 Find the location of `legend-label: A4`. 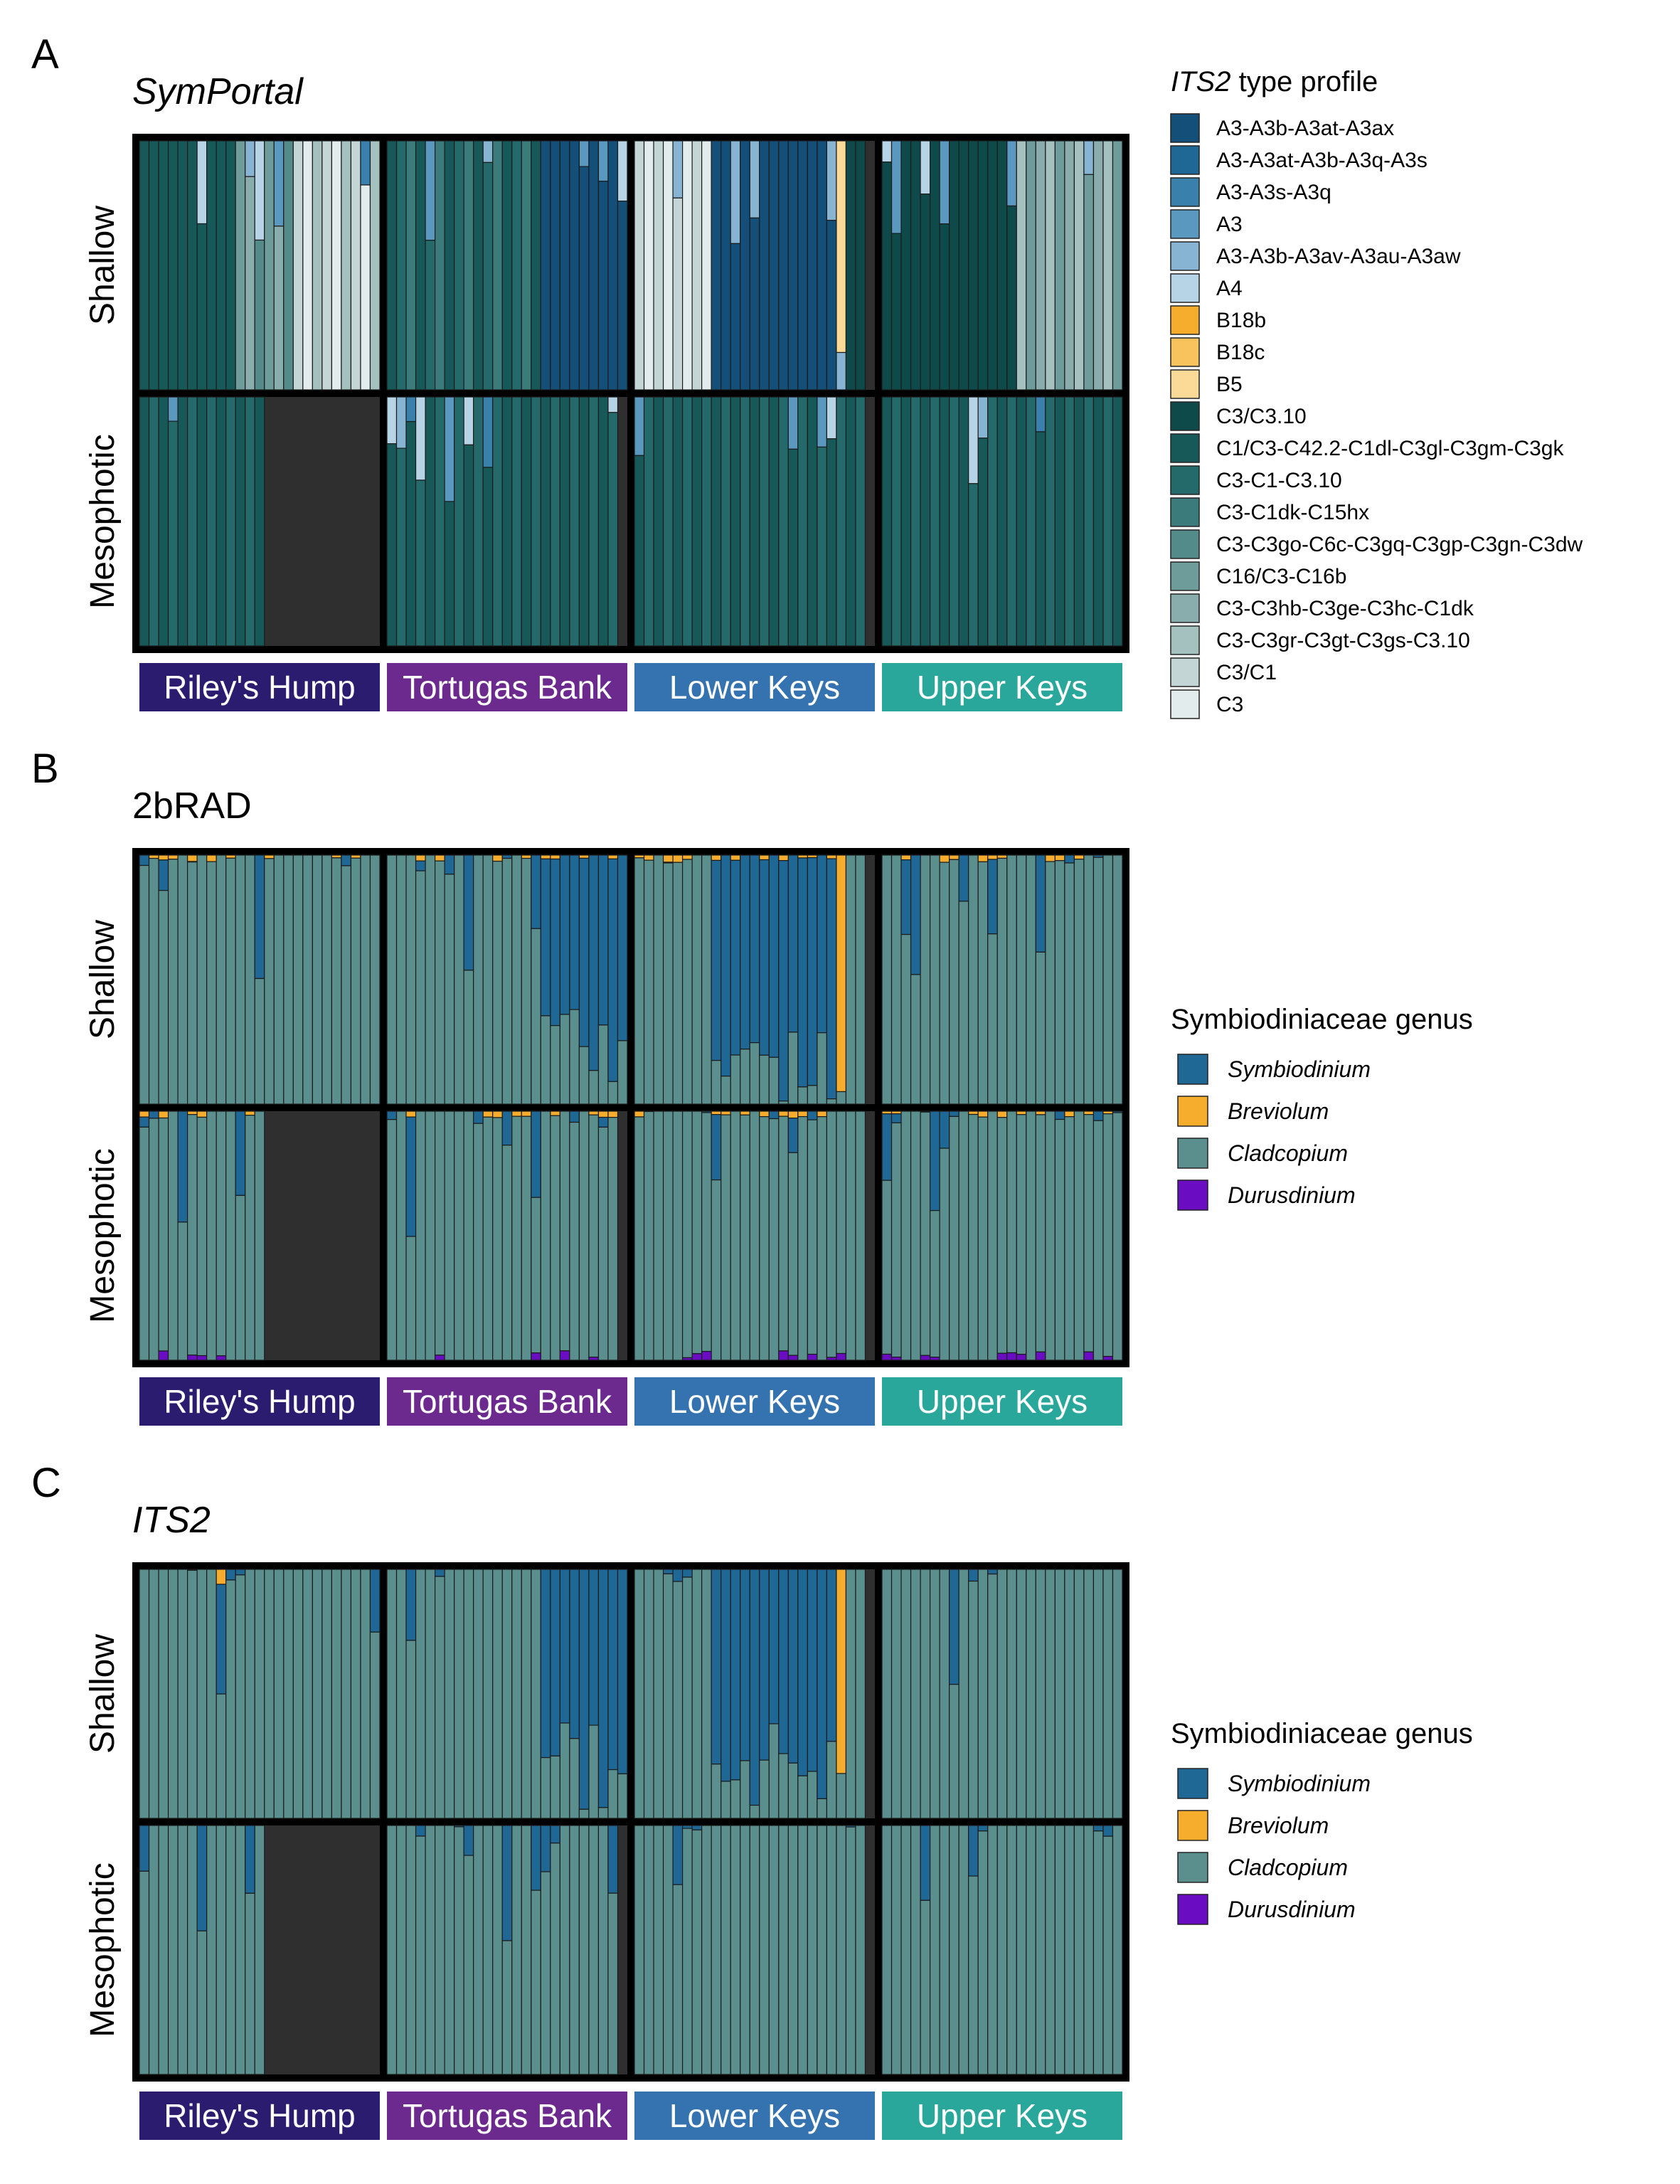

legend-label: A4 is located at coordinates (1229, 288).